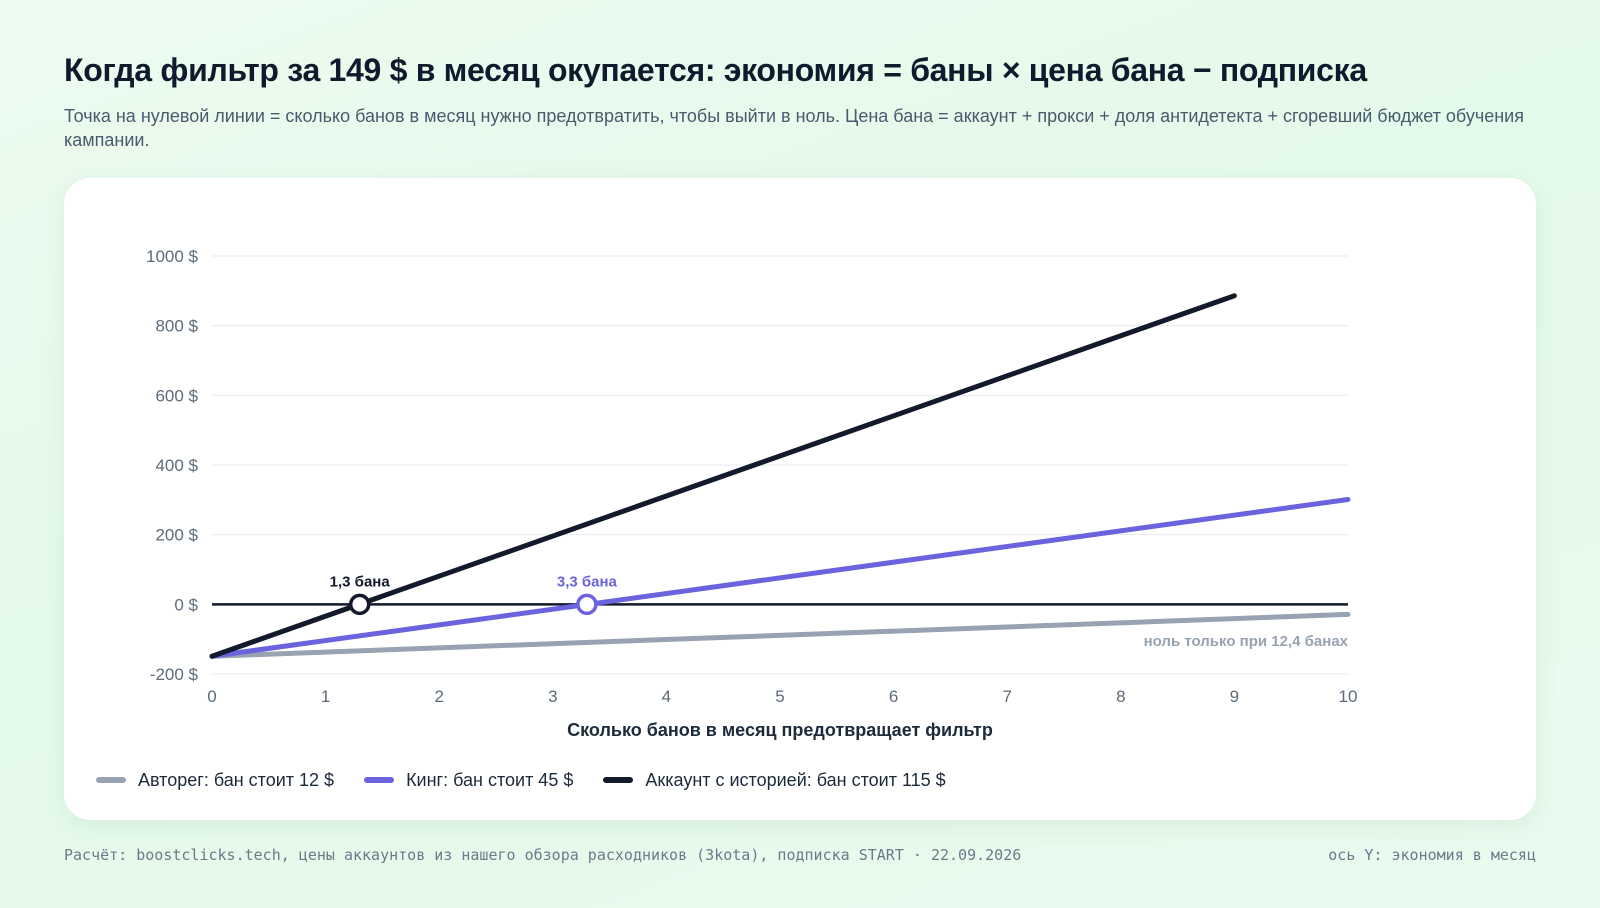 The width and height of the screenshot is (1600, 908). What do you see at coordinates (1006, 696) in the screenshot?
I see `x-tick-label: 7` at bounding box center [1006, 696].